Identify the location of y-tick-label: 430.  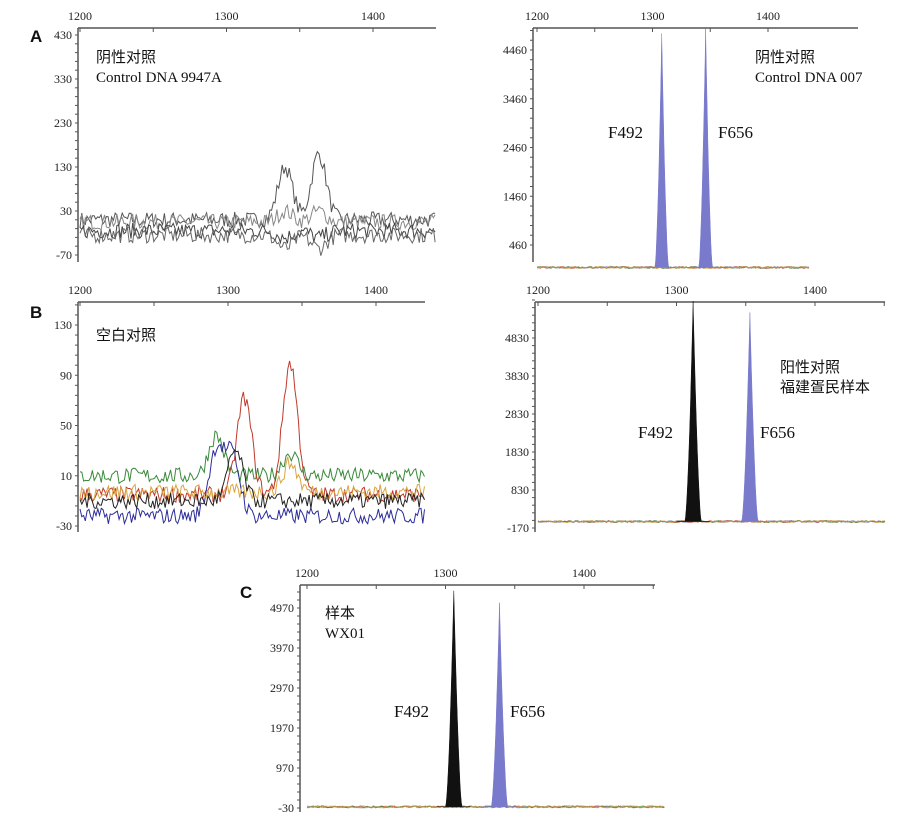
(63, 35).